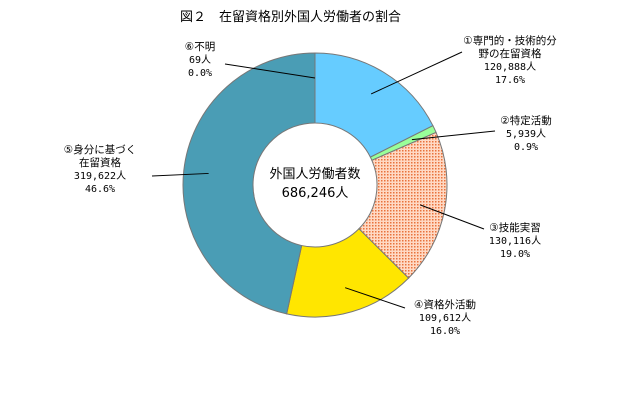  I want to click on slice-count-s3: 130,116人, so click(515, 241).